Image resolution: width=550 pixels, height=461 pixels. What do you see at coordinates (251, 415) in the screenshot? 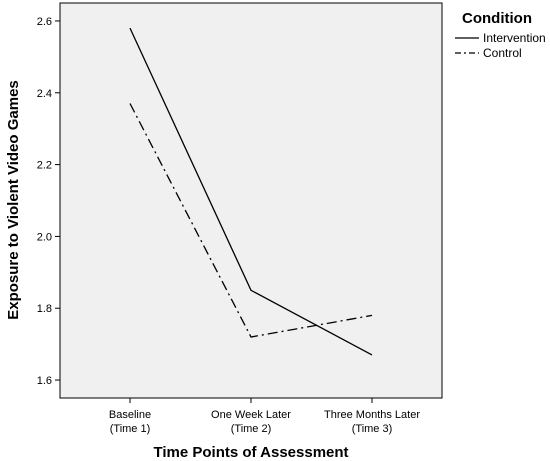
I see `x-tick-label: One Week Later` at bounding box center [251, 415].